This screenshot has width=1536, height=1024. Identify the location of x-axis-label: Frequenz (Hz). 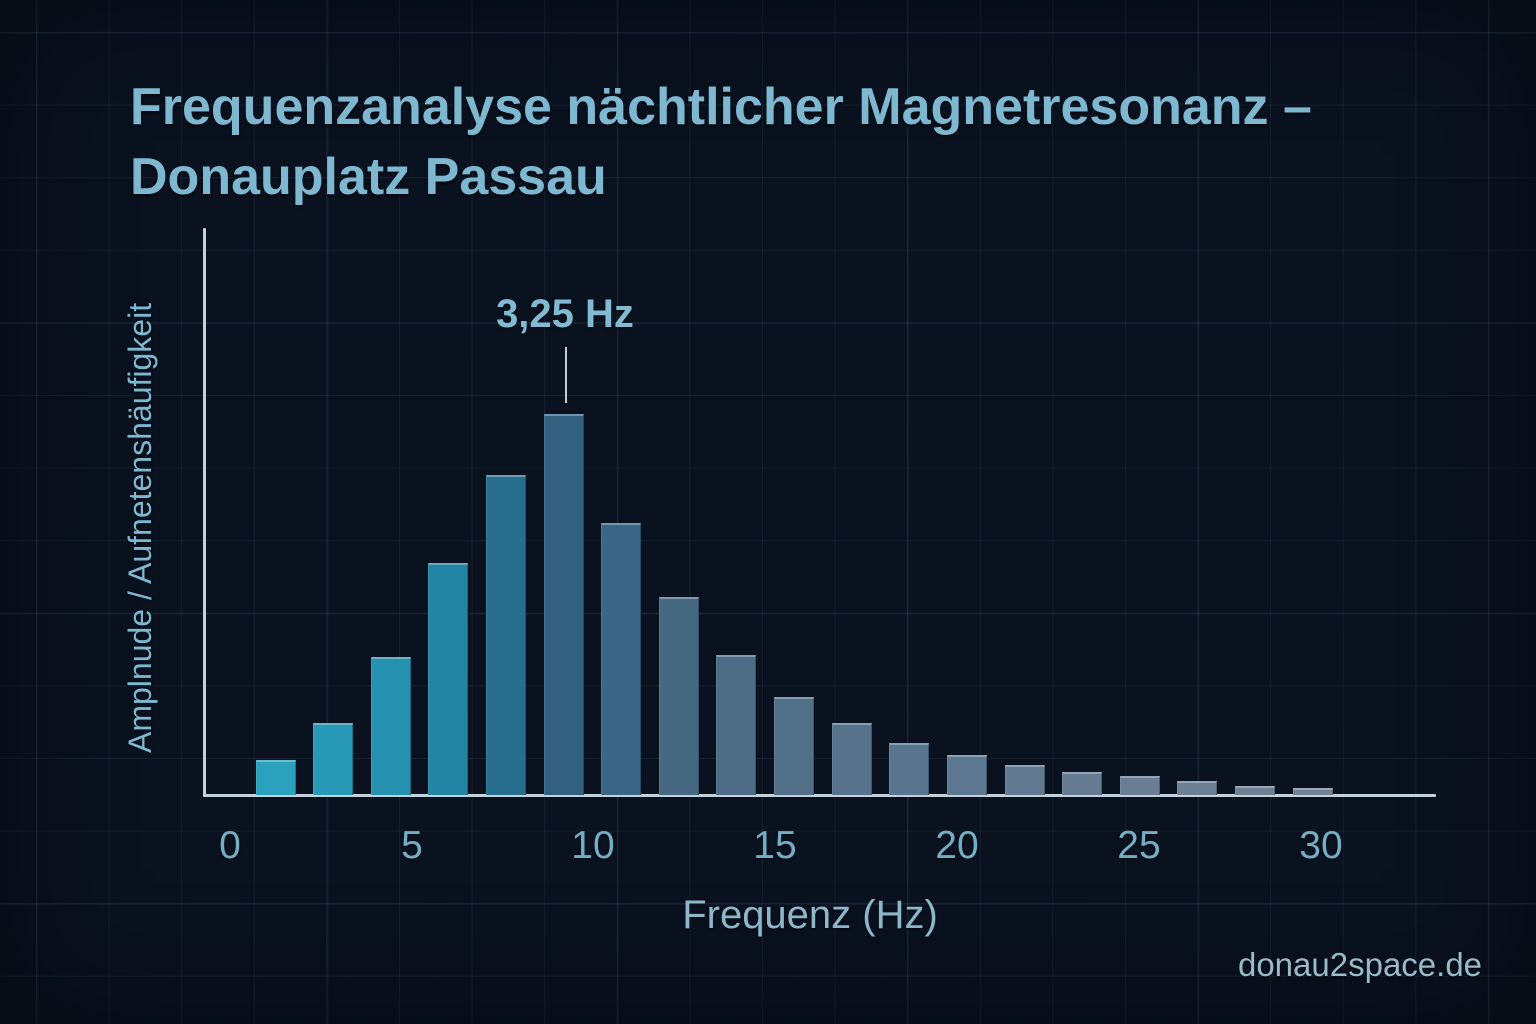
(810, 915).